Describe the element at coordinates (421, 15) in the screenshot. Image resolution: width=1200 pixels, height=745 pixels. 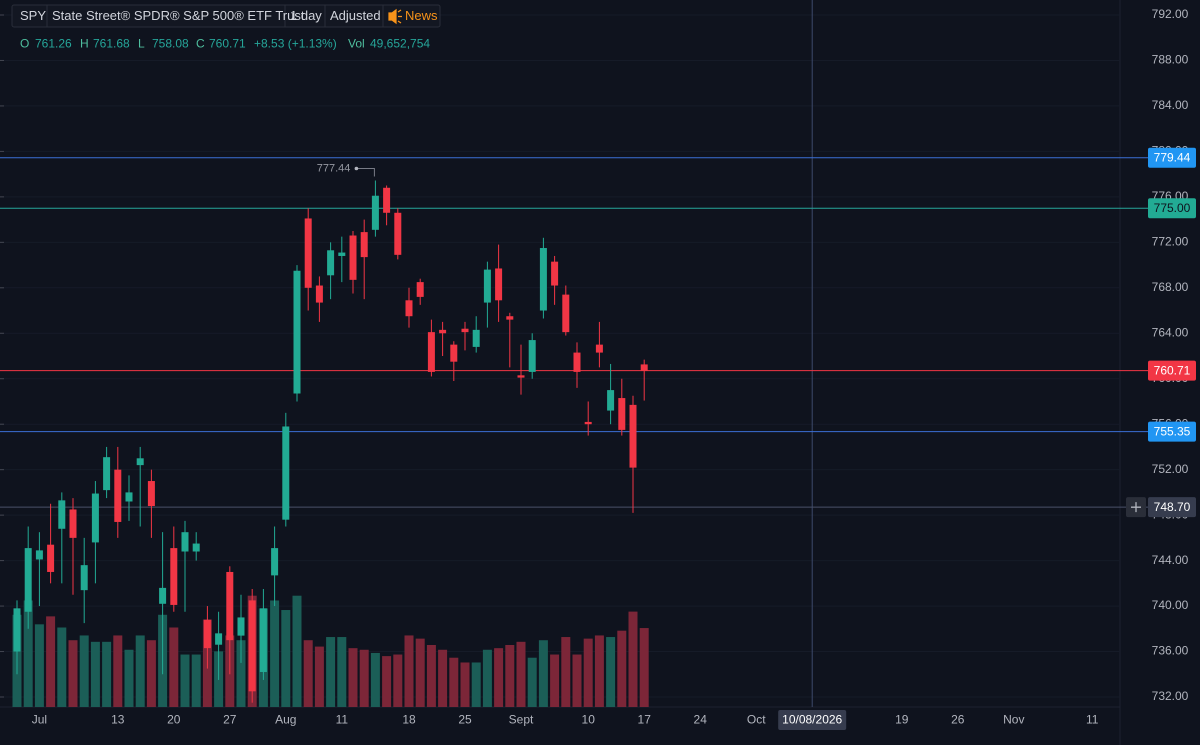
I see `news: News` at that location.